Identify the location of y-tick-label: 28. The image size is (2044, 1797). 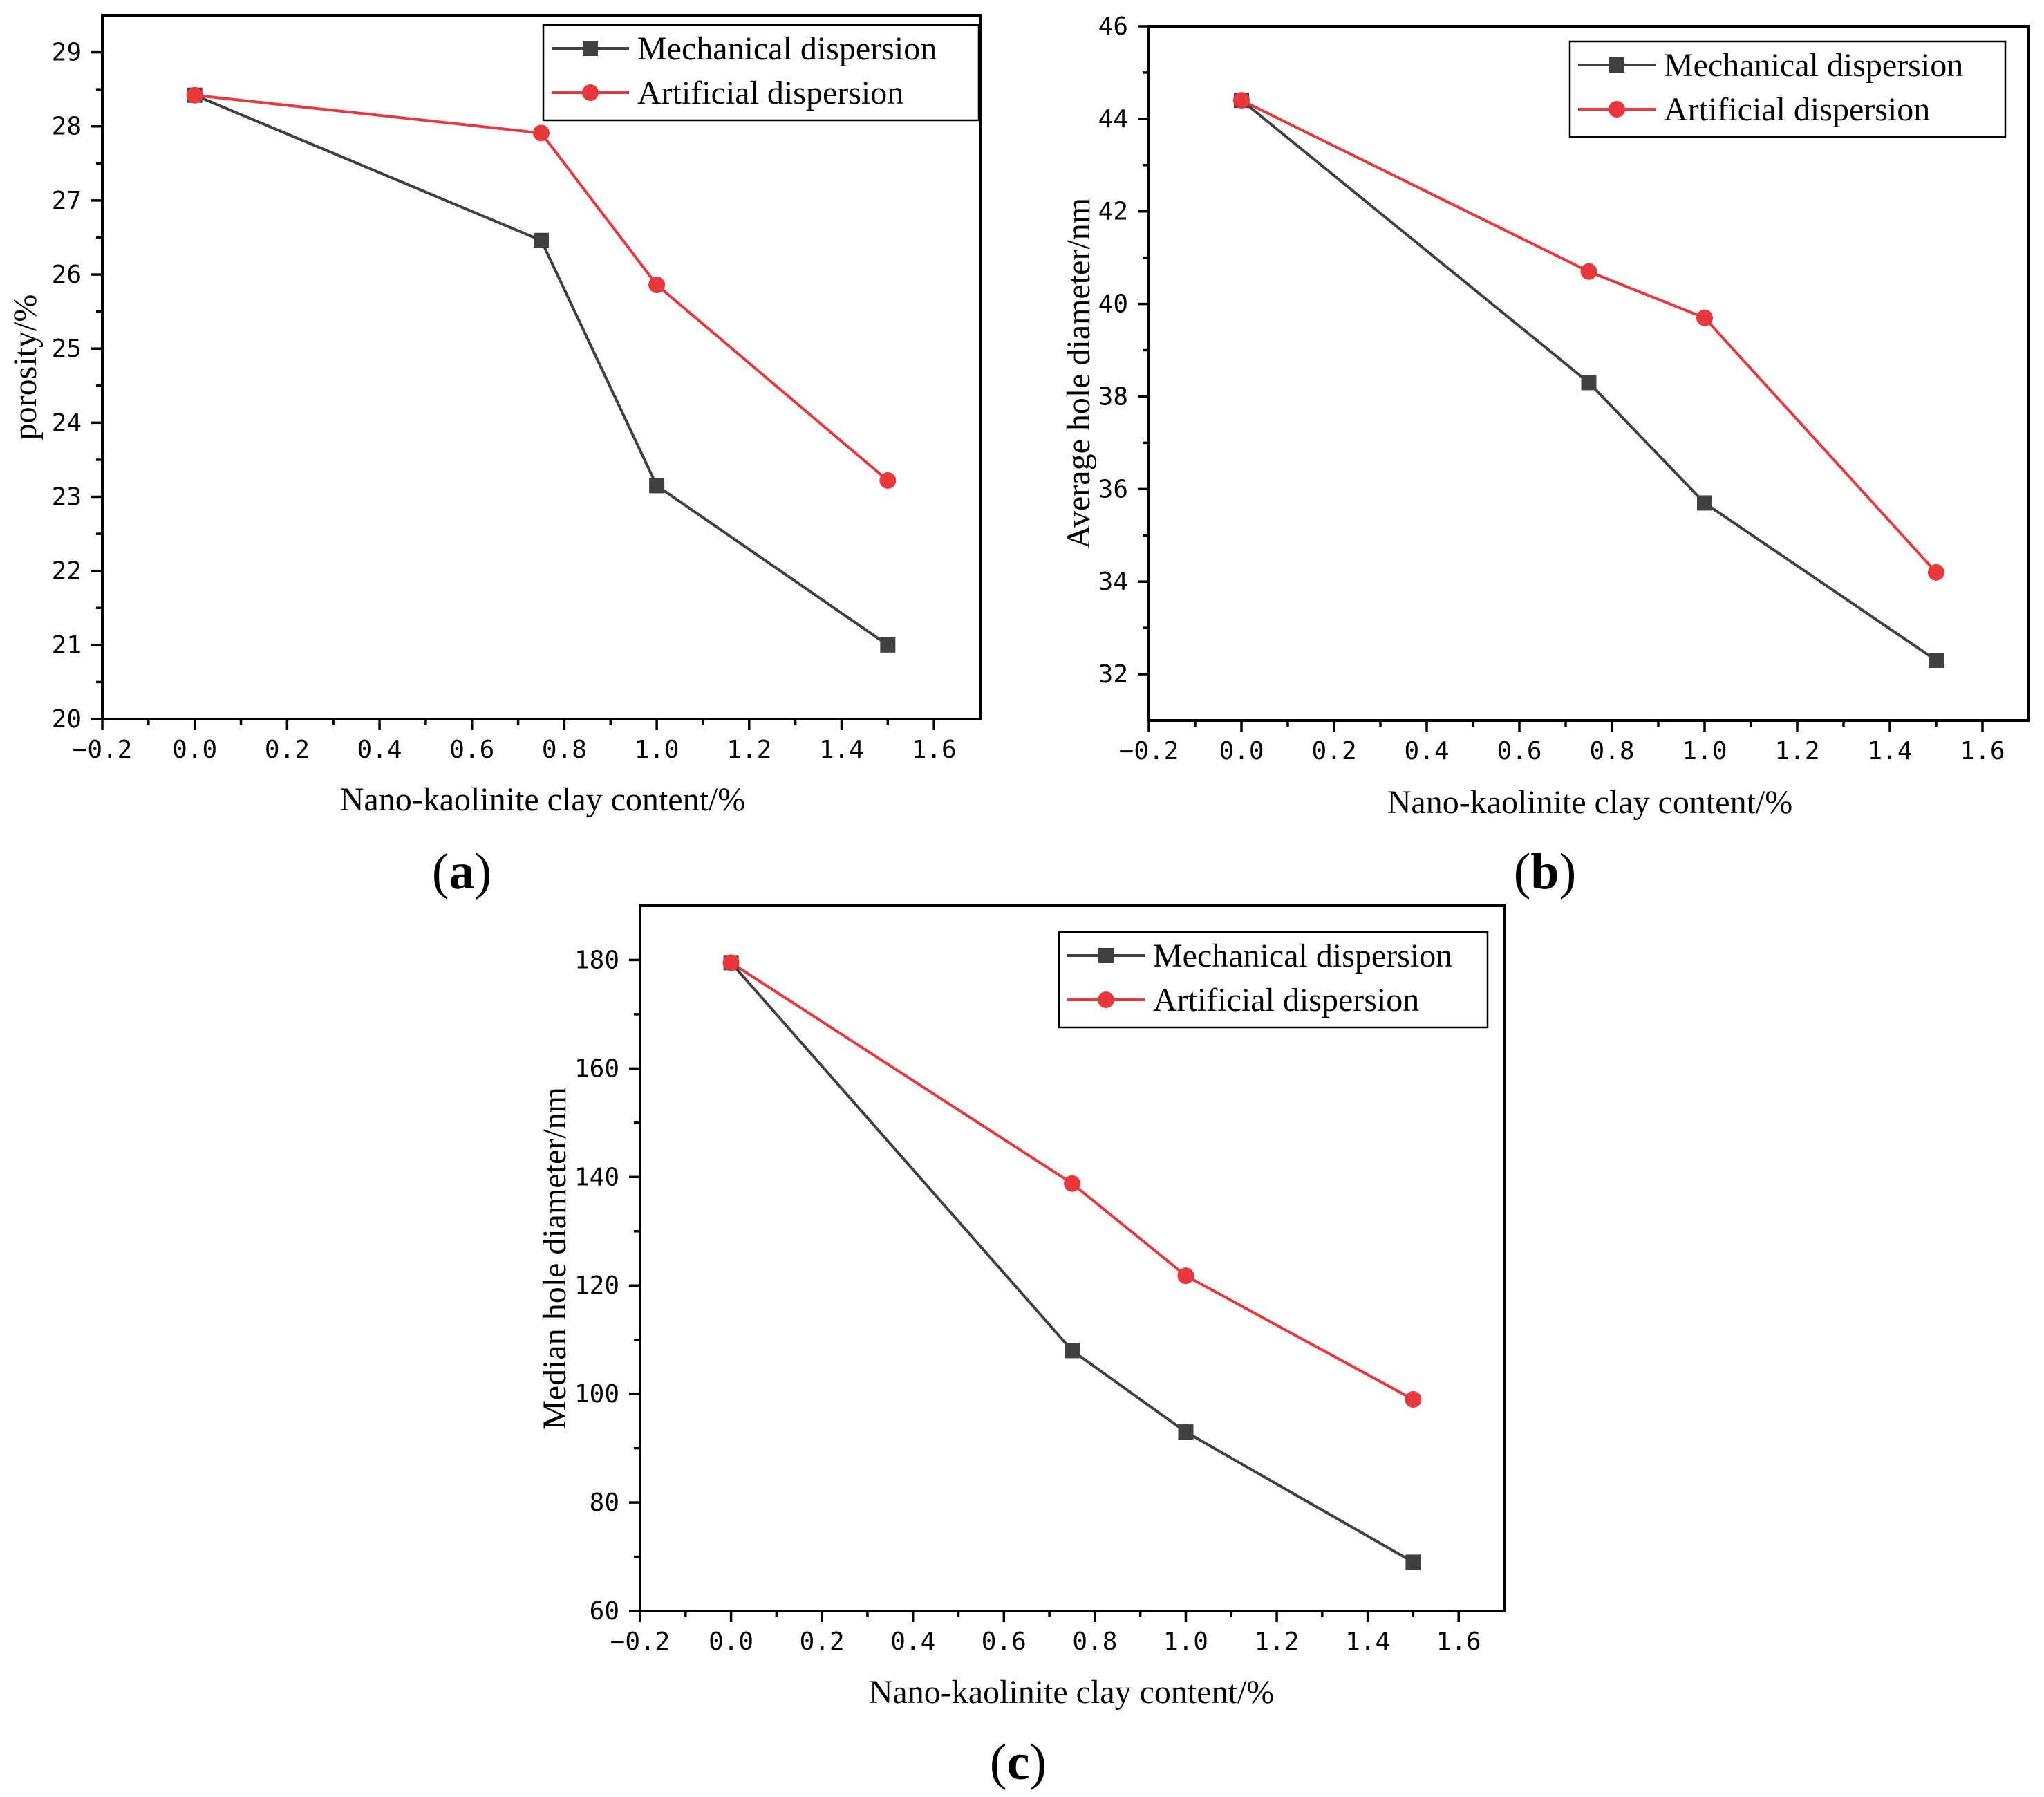
(67, 127).